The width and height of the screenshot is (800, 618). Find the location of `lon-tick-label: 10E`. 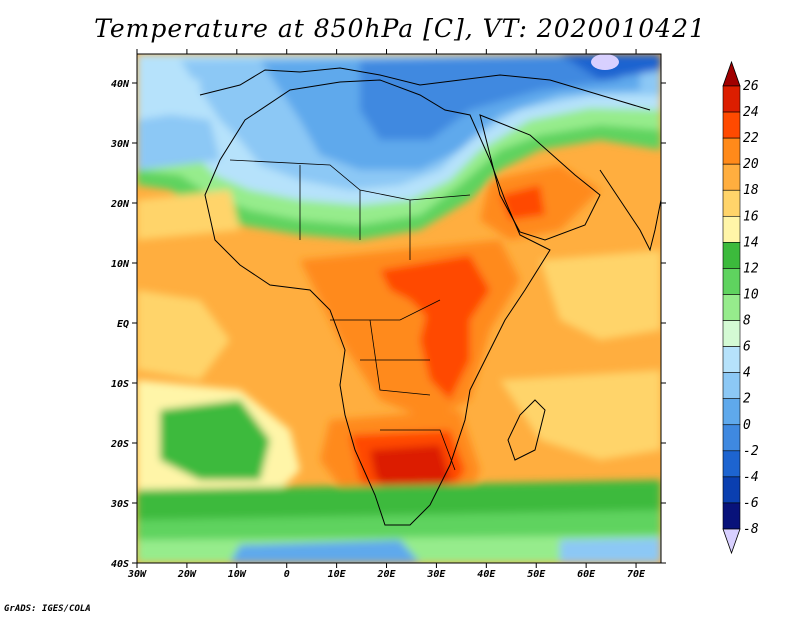

lon-tick-label: 10E is located at coordinates (337, 574).